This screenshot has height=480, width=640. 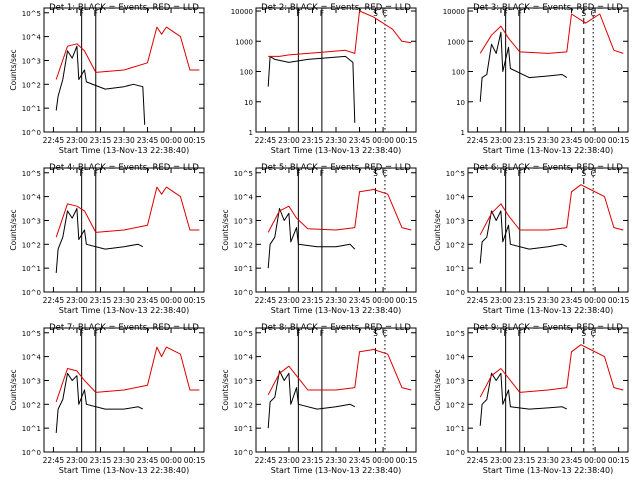 What do you see at coordinates (248, 103) in the screenshot?
I see `y-tick-label: 10` at bounding box center [248, 103].